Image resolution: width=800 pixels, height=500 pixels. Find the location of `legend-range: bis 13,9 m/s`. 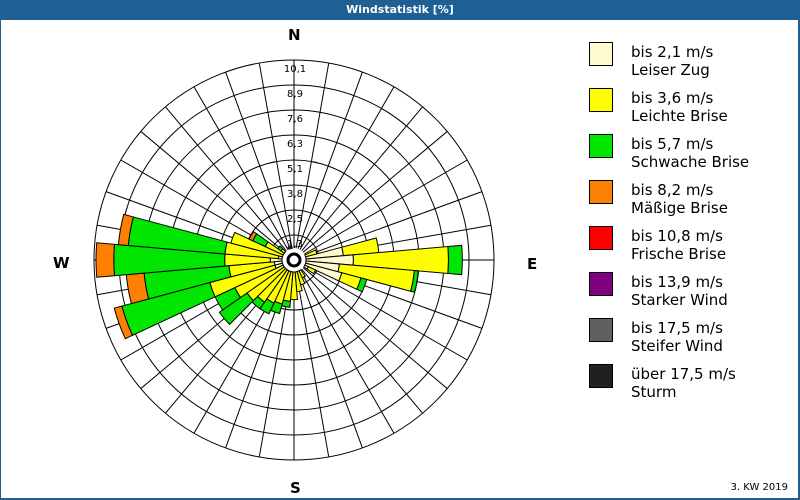

legend-range: bis 13,9 m/s is located at coordinates (677, 282).